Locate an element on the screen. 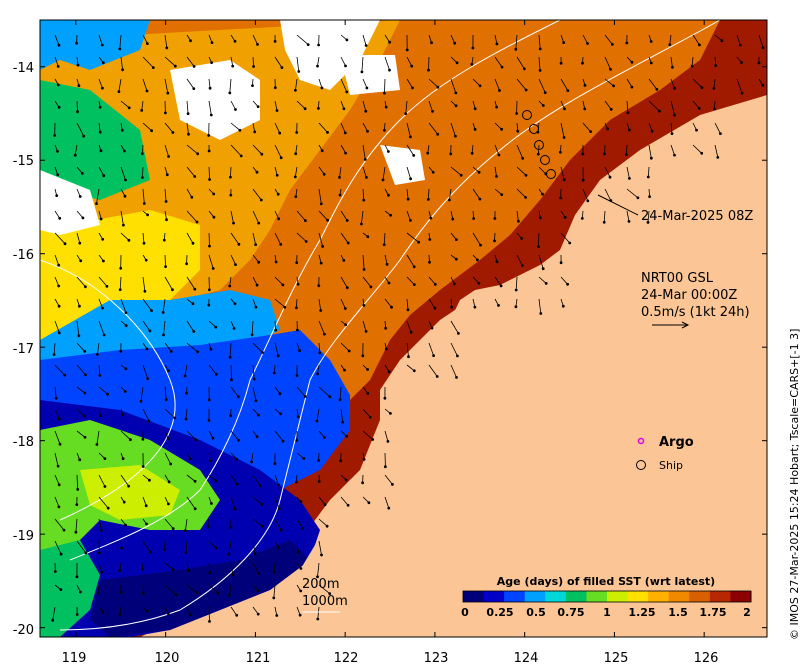 Image resolution: width=810 pixels, height=672 pixels. product-line-2: 24-Mar 00:00Z is located at coordinates (689, 295).